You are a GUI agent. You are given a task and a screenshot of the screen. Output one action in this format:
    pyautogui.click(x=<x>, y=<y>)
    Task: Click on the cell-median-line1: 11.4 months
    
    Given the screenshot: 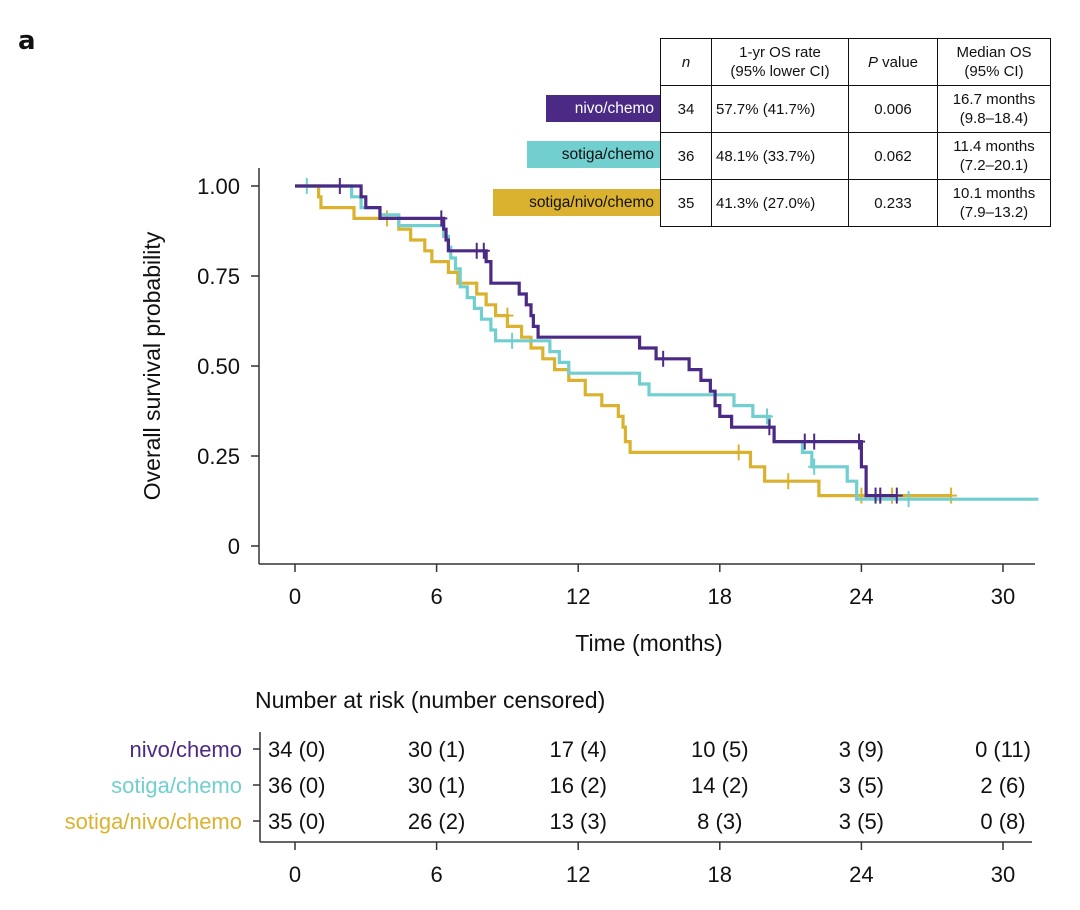 What is the action you would take?
    pyautogui.click(x=994, y=146)
    